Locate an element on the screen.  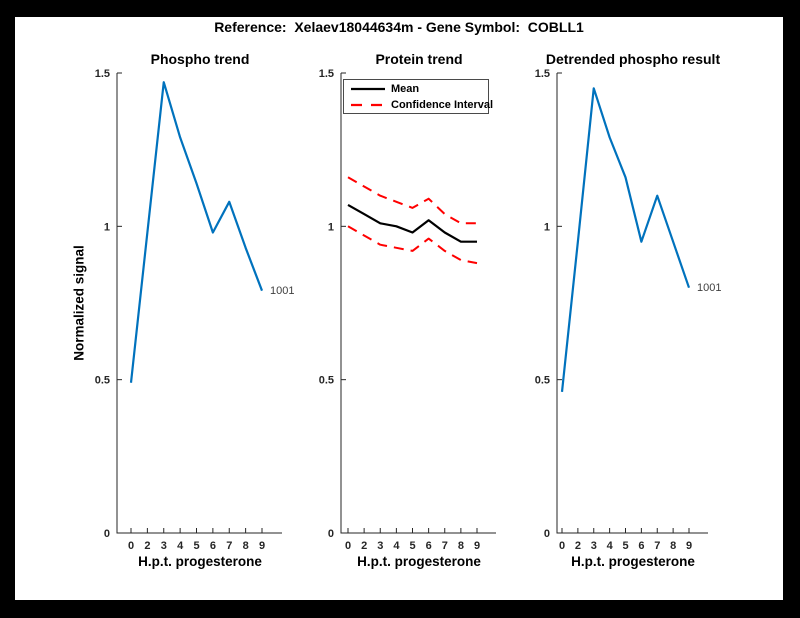
x-axis-label-protein: H.p.t. progesterone is located at coordinates (419, 561).